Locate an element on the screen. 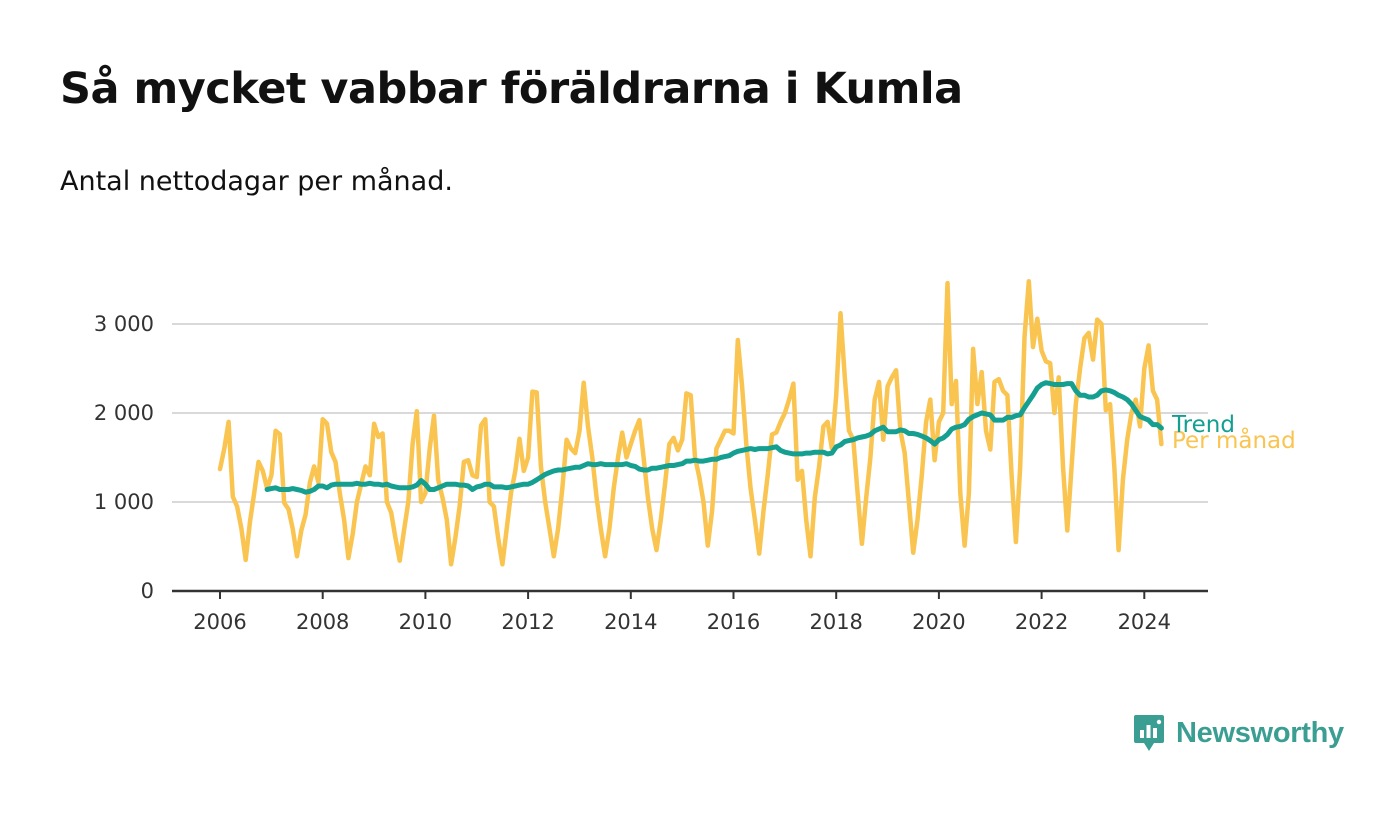 This screenshot has height=813, width=1400. x-axis: 2006 2008 2010 2012 2014 2016 2018 2020 2022 2024 is located at coordinates (690, 611).